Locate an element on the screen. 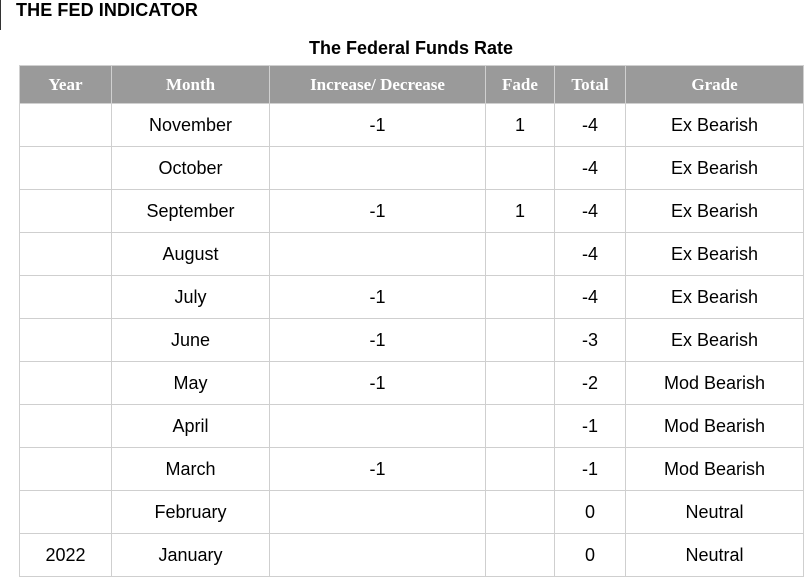 Image resolution: width=806 pixels, height=577 pixels. table-row: July -1 -4 Ex Bearish is located at coordinates (411, 297).